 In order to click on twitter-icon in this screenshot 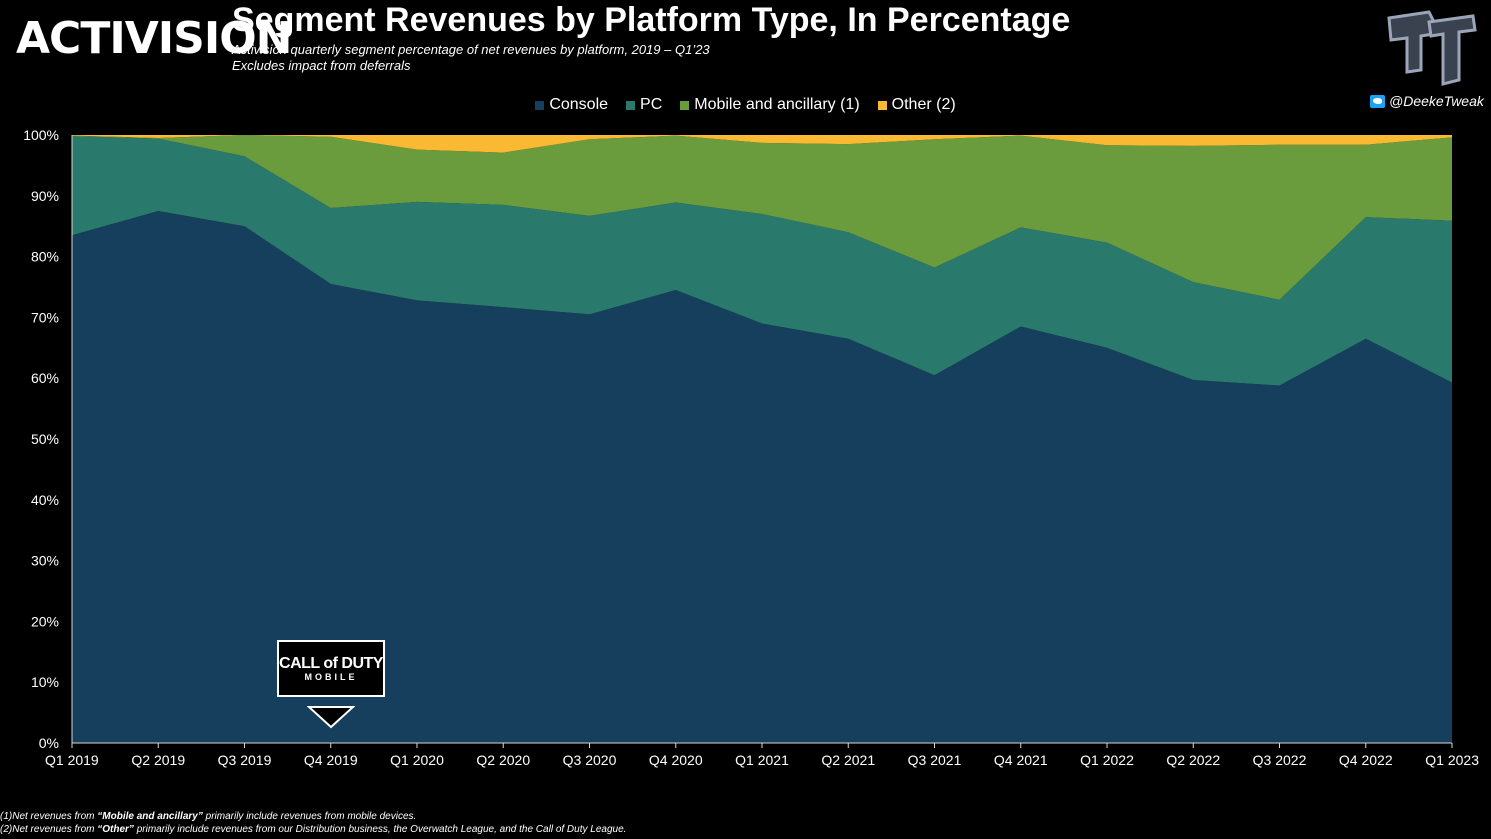, I will do `click(1377, 101)`.